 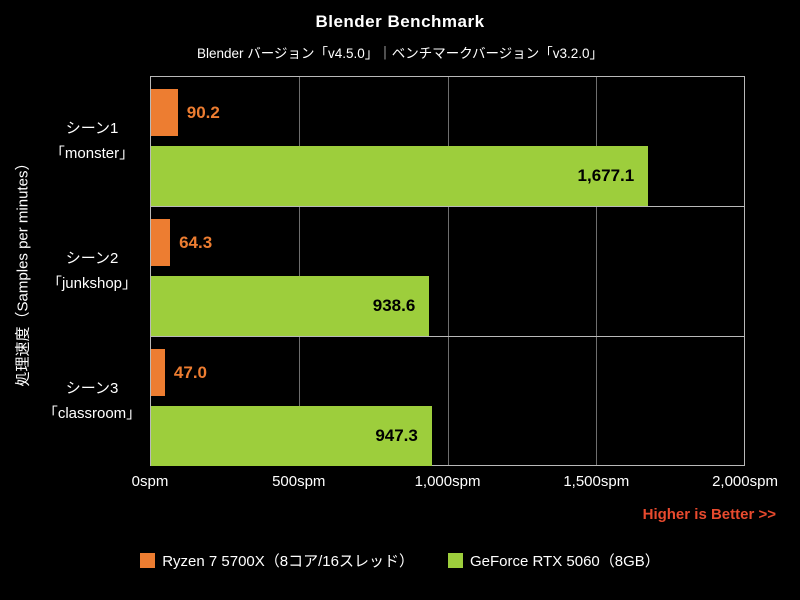 What do you see at coordinates (447, 481) in the screenshot?
I see `x-tick-label: 1,000spm` at bounding box center [447, 481].